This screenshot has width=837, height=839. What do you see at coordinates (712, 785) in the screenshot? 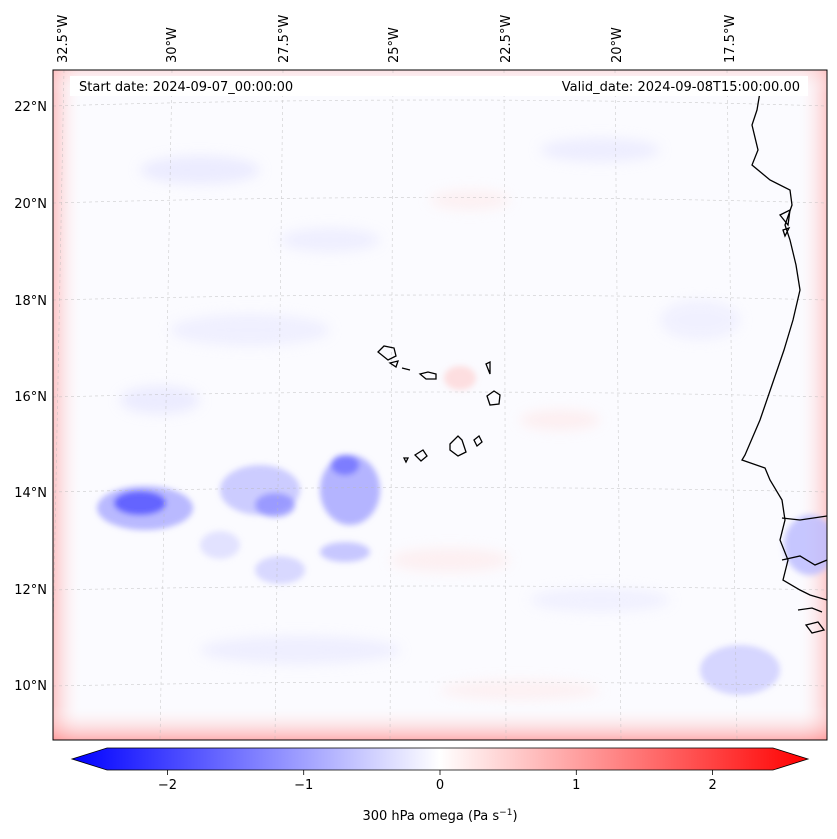
I see `colorbar-tick-label: 2` at bounding box center [712, 785].